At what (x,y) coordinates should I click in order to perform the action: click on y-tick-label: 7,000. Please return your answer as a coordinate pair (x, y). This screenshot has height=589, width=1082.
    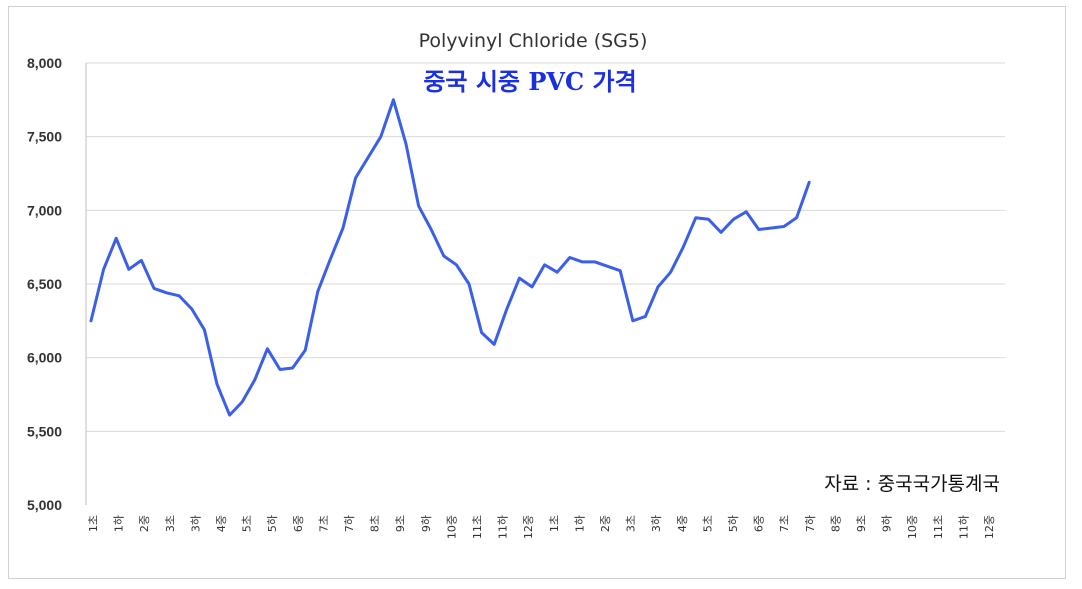
    Looking at the image, I should click on (44, 210).